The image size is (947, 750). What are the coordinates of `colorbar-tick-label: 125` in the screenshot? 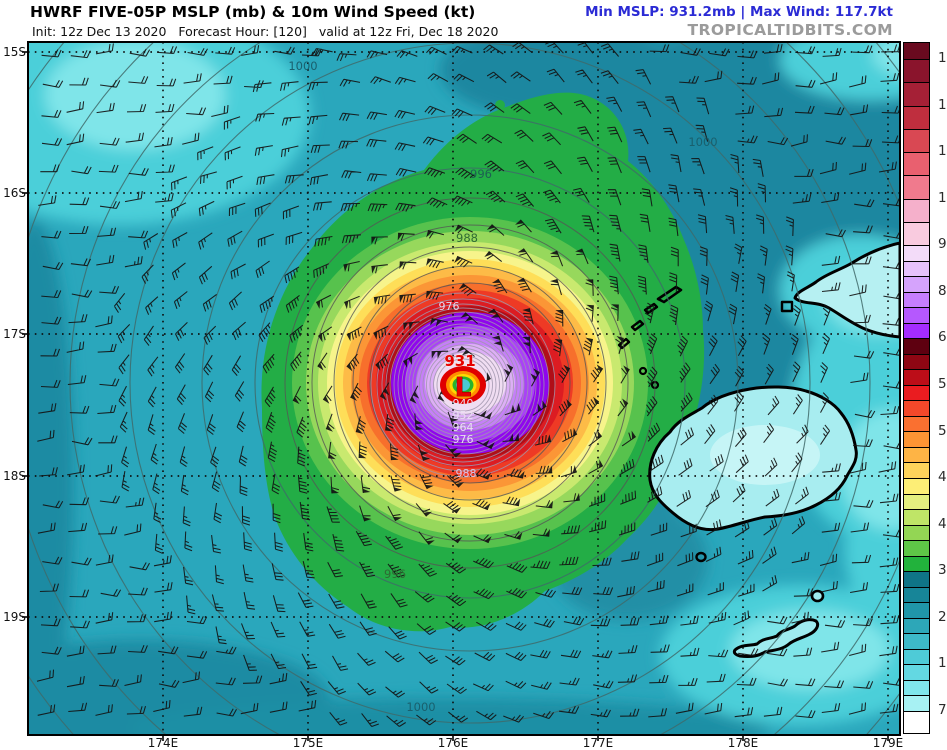 It's located at (942, 151).